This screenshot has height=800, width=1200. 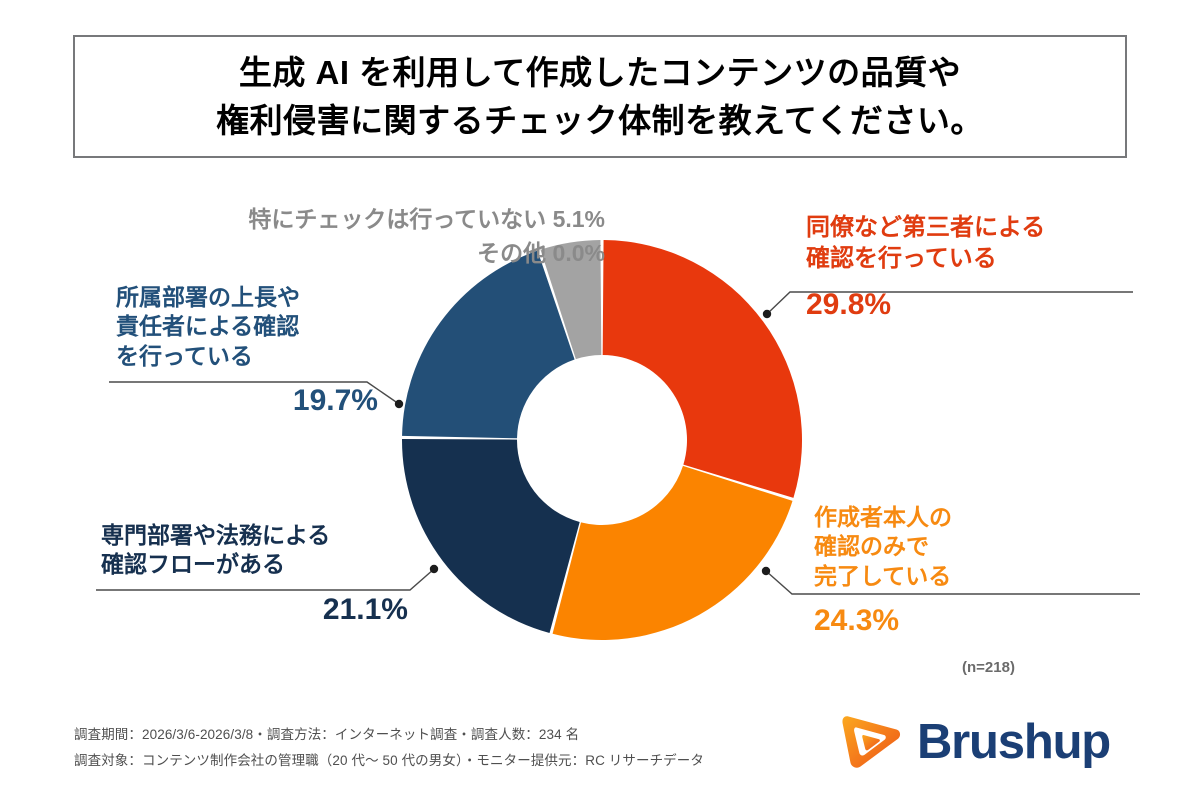 I want to click on leader-dot-third-party, so click(x=767, y=314).